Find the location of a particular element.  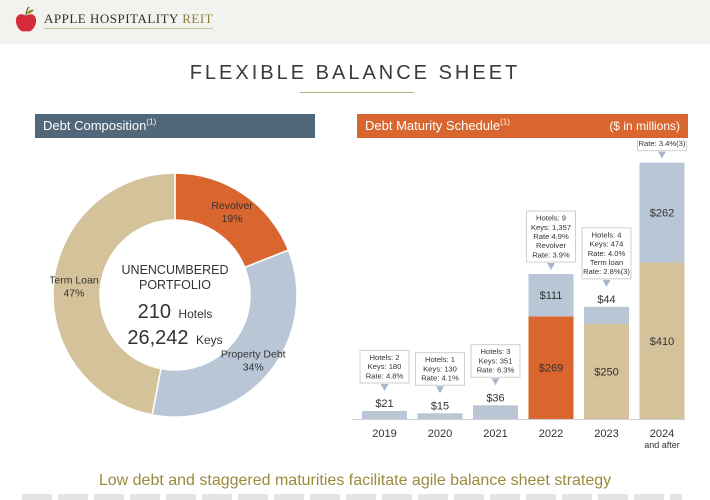

callout-line: Rate 4.9% is located at coordinates (551, 236).